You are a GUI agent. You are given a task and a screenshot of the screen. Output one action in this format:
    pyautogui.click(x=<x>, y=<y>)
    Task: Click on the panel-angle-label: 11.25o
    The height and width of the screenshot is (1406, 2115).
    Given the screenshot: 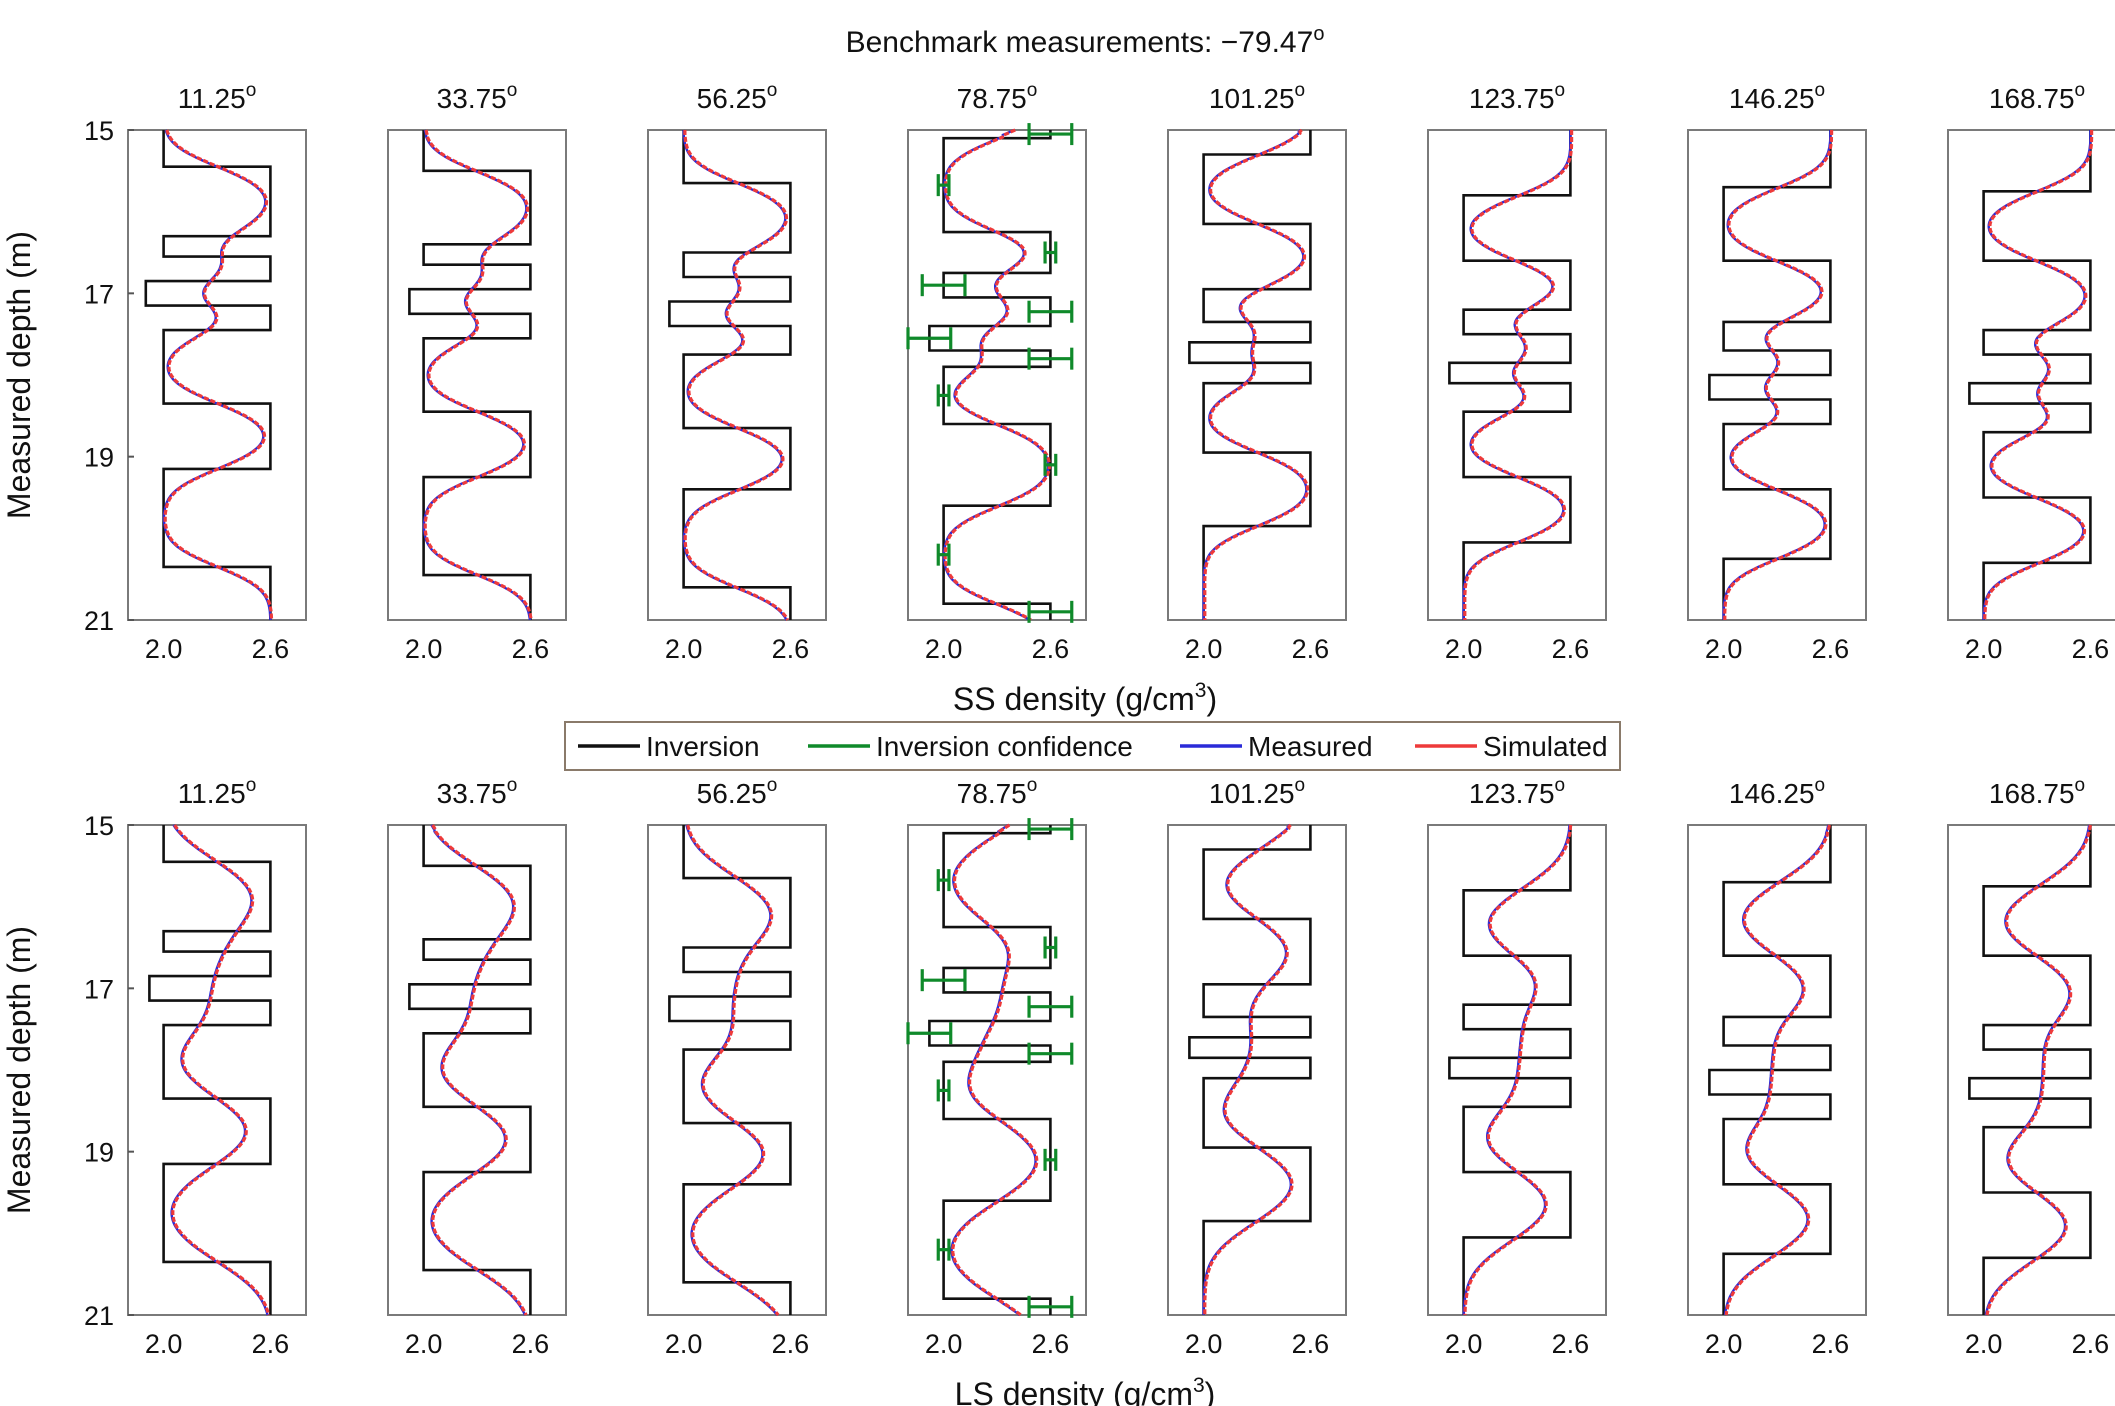 What is the action you would take?
    pyautogui.click(x=217, y=97)
    